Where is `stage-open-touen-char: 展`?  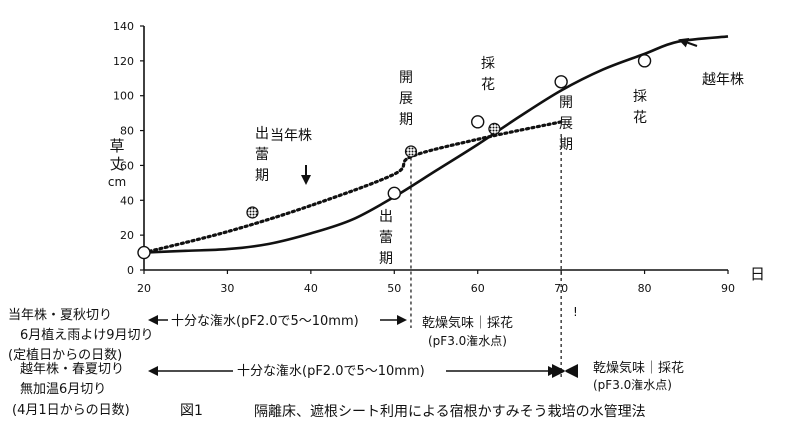 stage-open-touen-char: 展 is located at coordinates (406, 99).